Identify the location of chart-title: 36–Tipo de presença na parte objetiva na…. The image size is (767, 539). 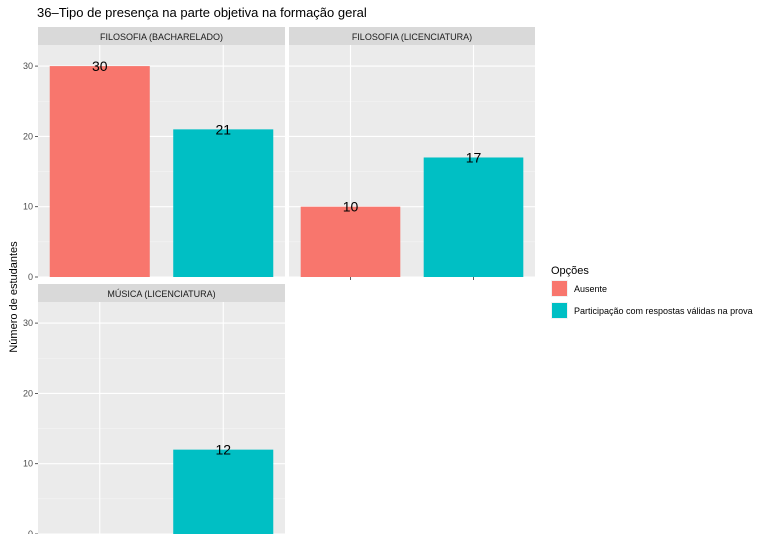
(202, 12).